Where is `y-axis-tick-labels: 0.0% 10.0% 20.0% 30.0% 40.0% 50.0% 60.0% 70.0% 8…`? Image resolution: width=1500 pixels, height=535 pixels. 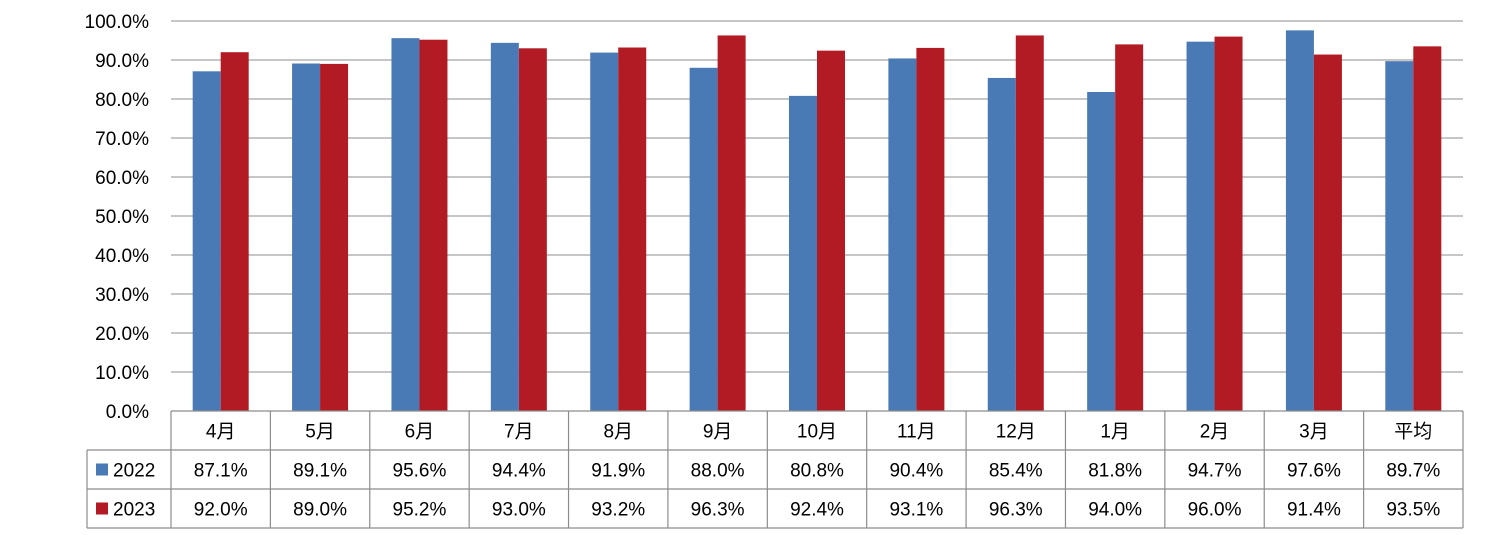
y-axis-tick-labels: 0.0% 10.0% 20.0% 30.0% 40.0% 50.0% 60.0% 70.0% 8… is located at coordinates (117, 217).